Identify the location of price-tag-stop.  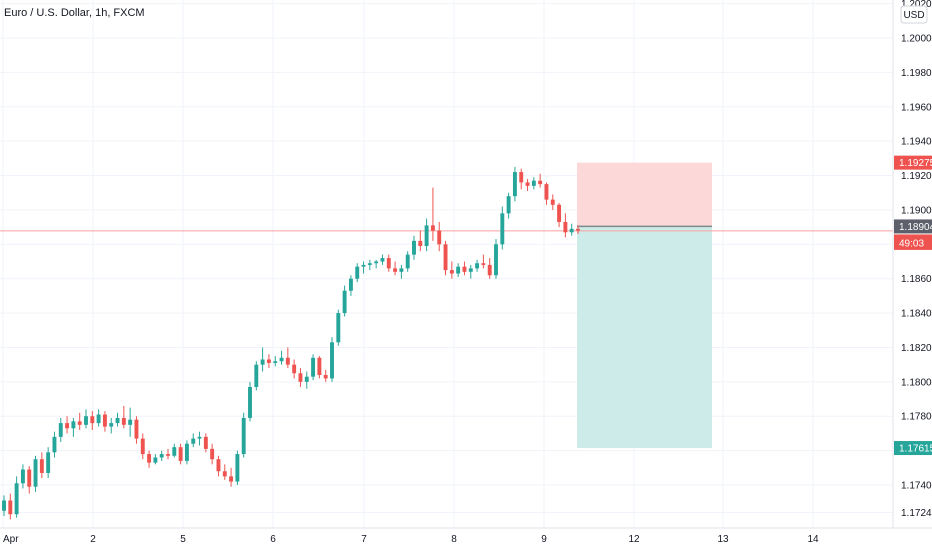
(913, 162).